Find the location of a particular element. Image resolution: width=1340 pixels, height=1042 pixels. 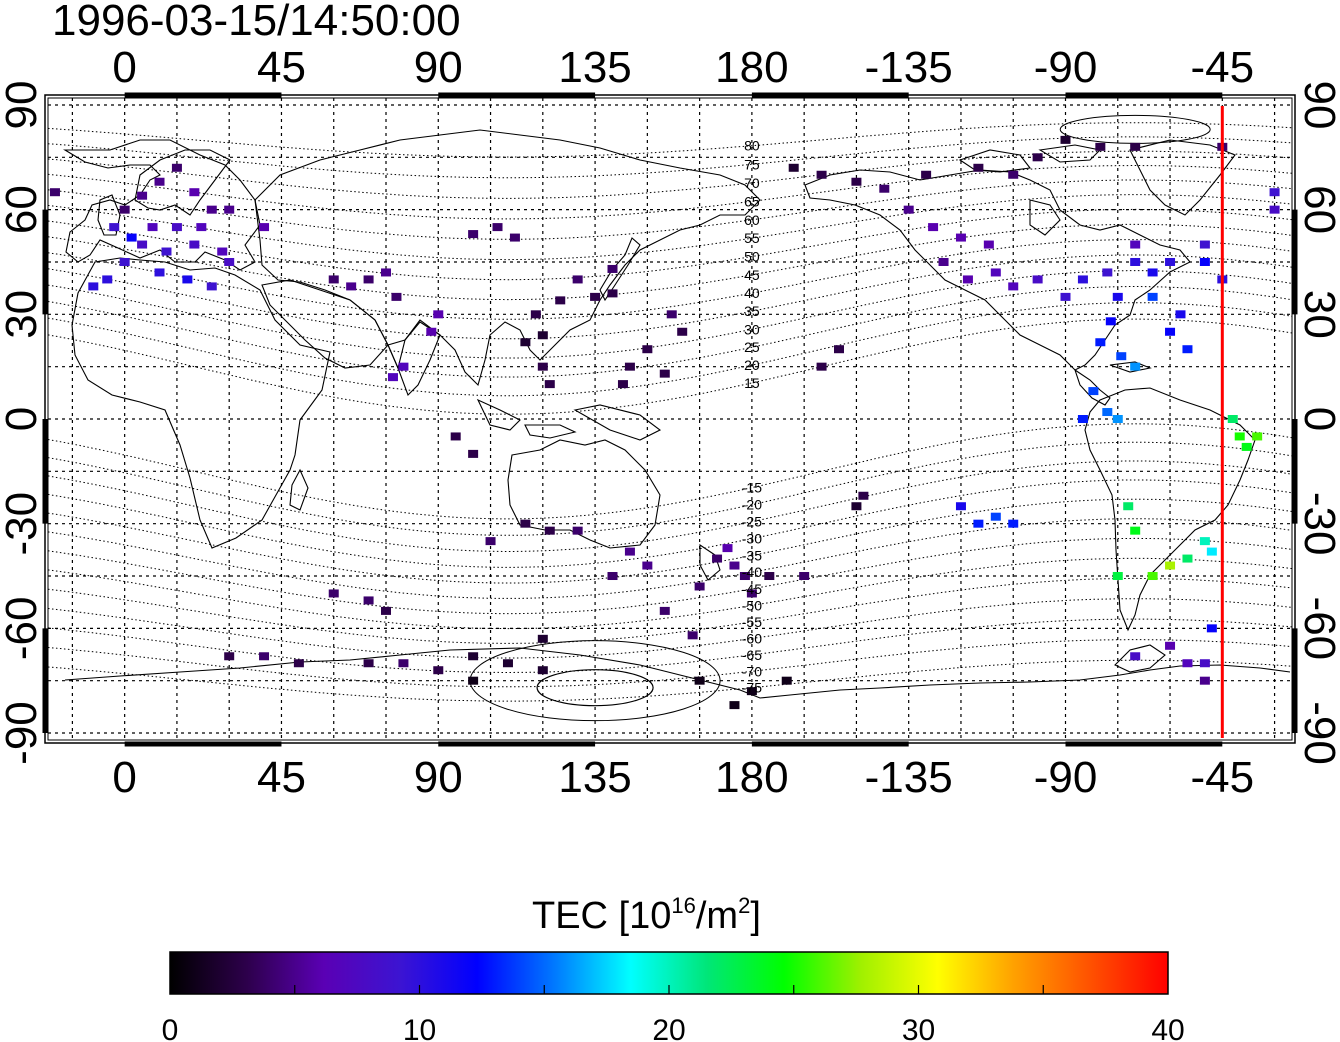

magnetic-latitude-label: 40 is located at coordinates (752, 293).